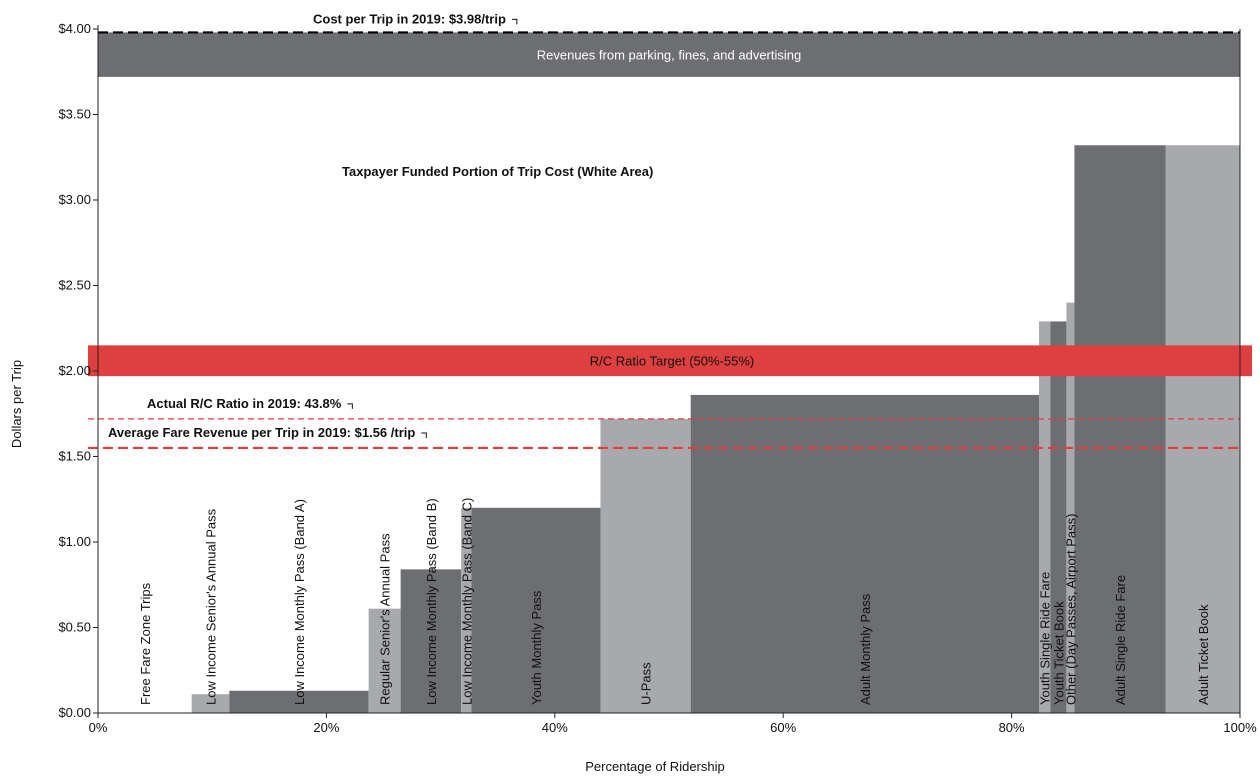  Describe the element at coordinates (385, 619) in the screenshot. I see `bar-label-3: Regular Senior's Annual Pass` at that location.